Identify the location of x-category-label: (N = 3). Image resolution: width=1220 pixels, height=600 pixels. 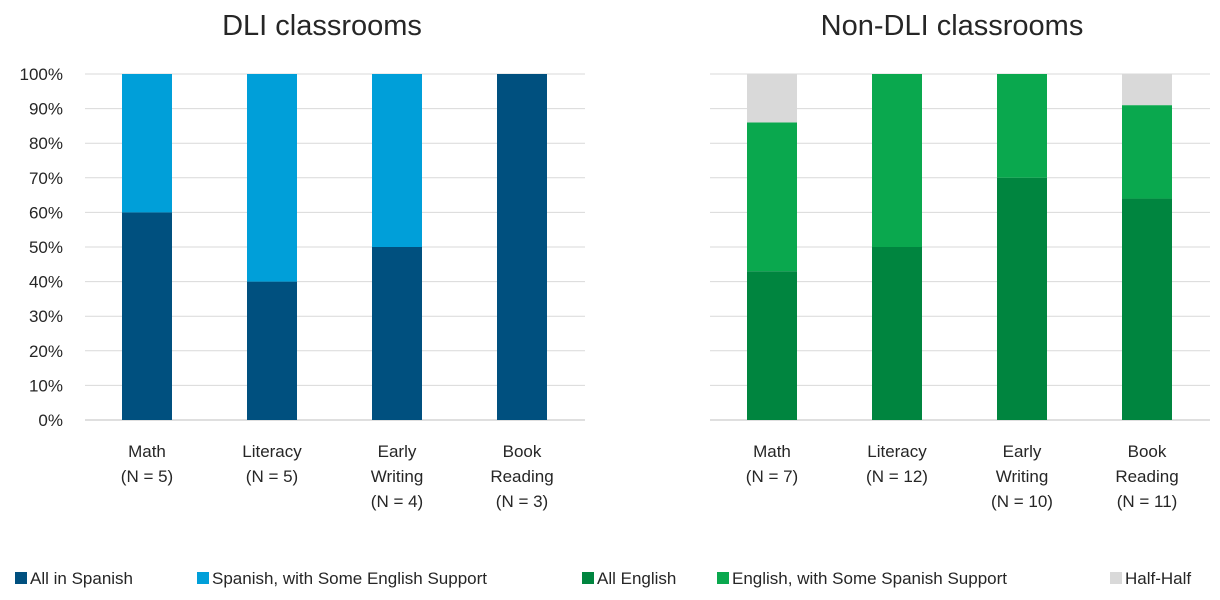
(522, 501).